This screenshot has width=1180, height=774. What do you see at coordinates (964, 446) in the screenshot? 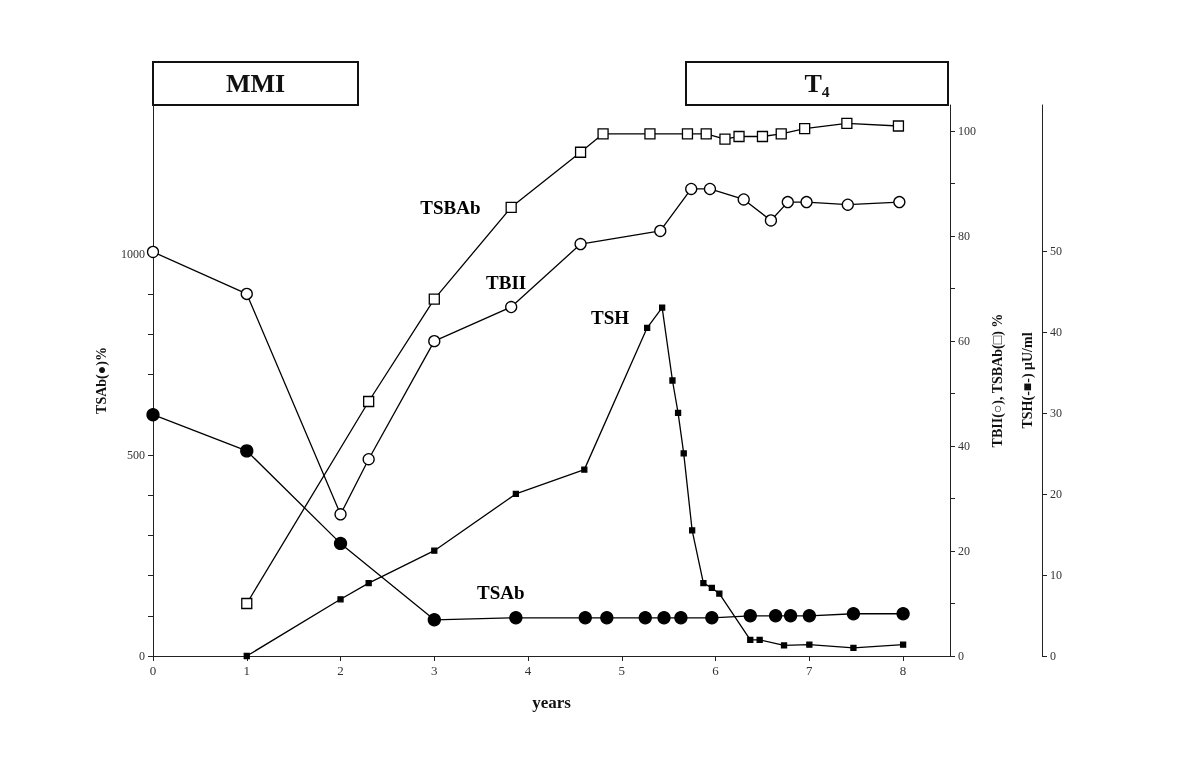
I see `y2-tick-label: 40` at bounding box center [964, 446].